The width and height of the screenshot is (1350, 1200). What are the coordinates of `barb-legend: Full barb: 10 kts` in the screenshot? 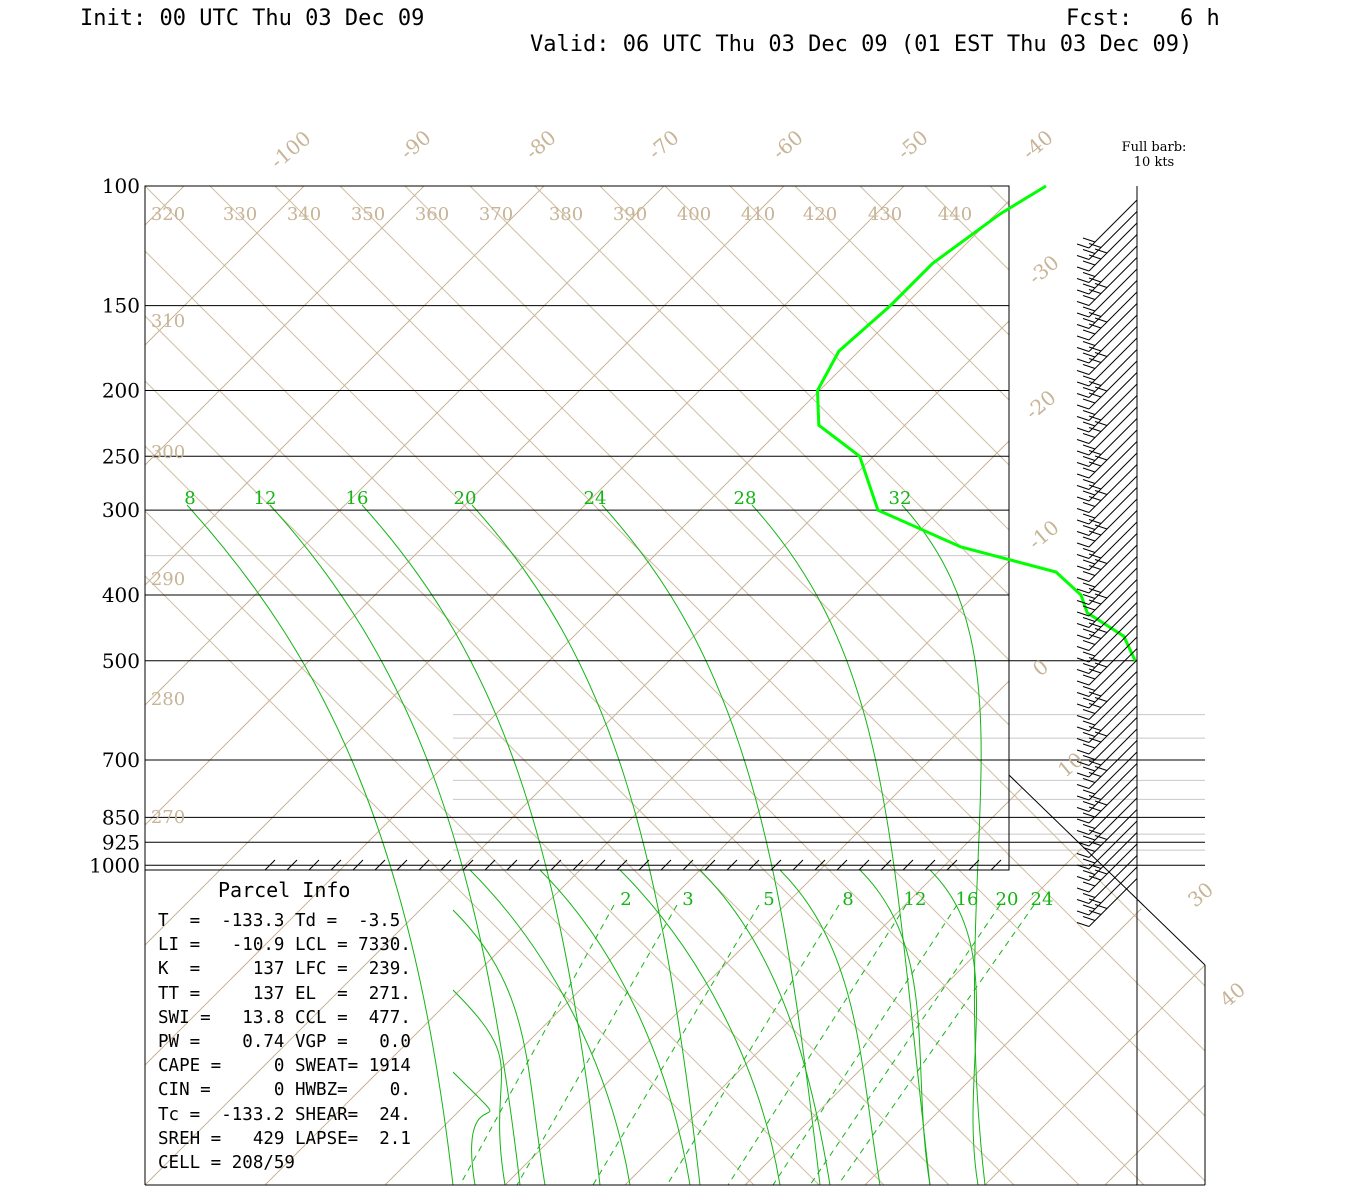 It's located at (1154, 155).